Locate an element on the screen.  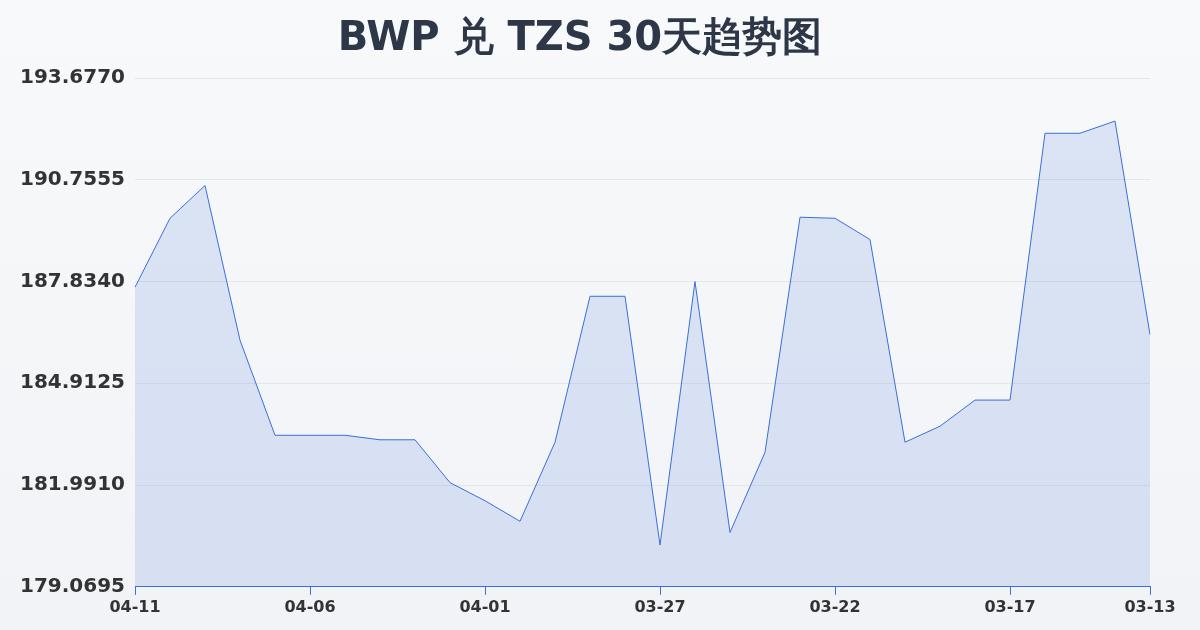
x-tick-label: 04-01 is located at coordinates (485, 606).